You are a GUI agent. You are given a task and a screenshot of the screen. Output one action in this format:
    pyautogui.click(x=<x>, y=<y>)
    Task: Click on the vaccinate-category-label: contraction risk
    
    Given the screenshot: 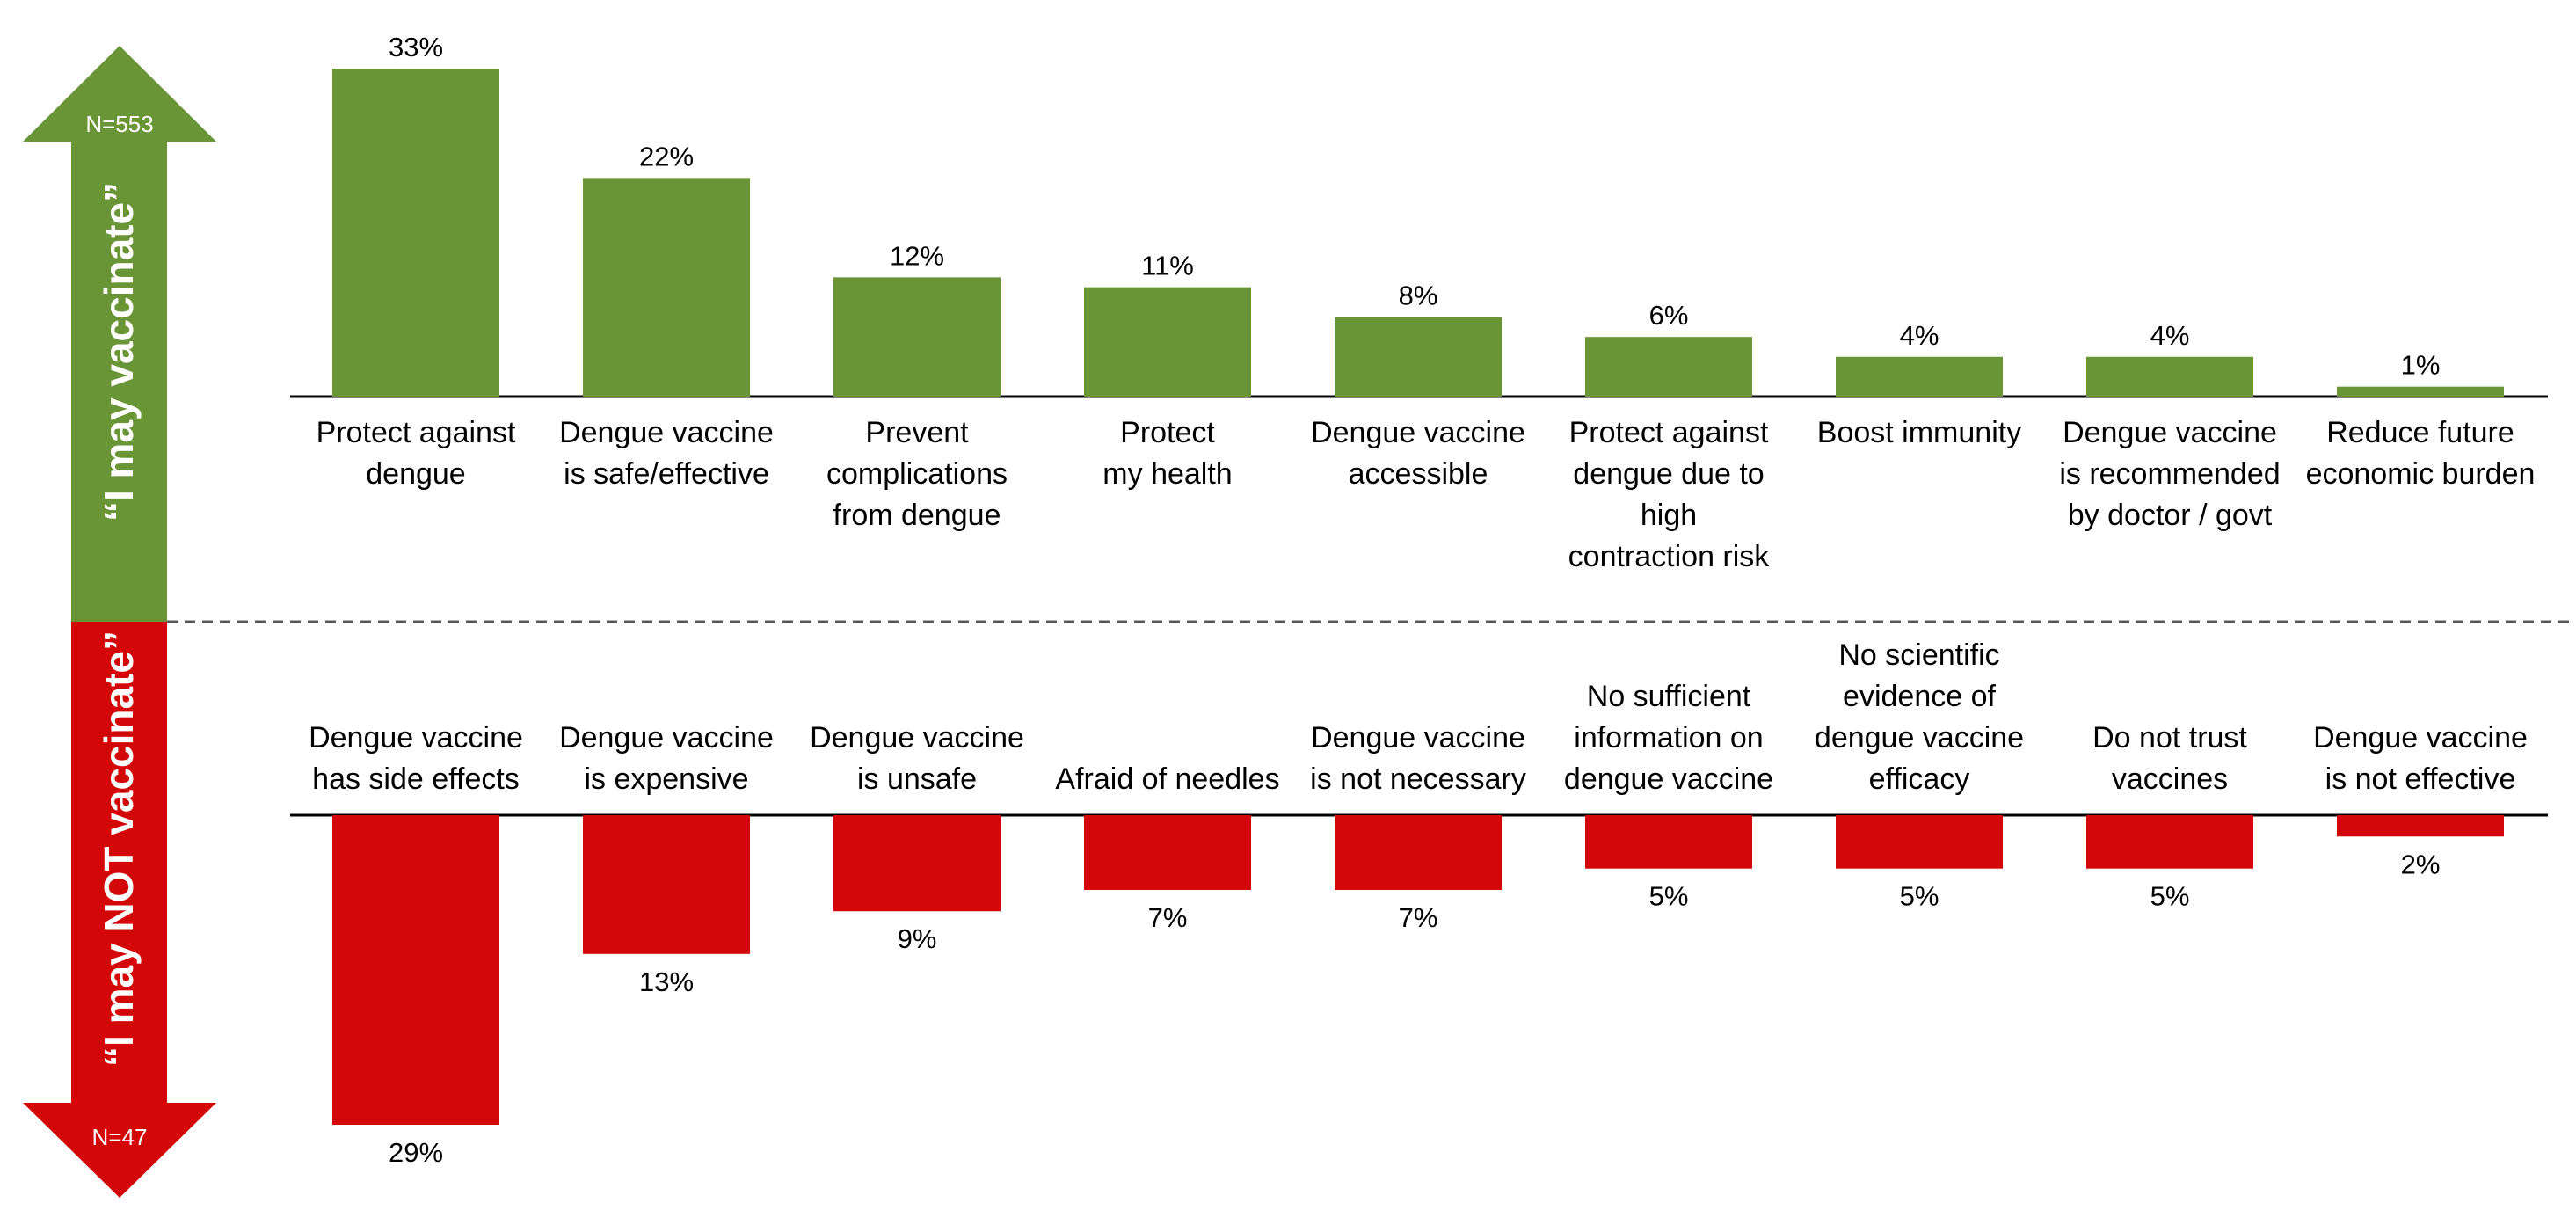 What is the action you would take?
    pyautogui.click(x=1669, y=557)
    